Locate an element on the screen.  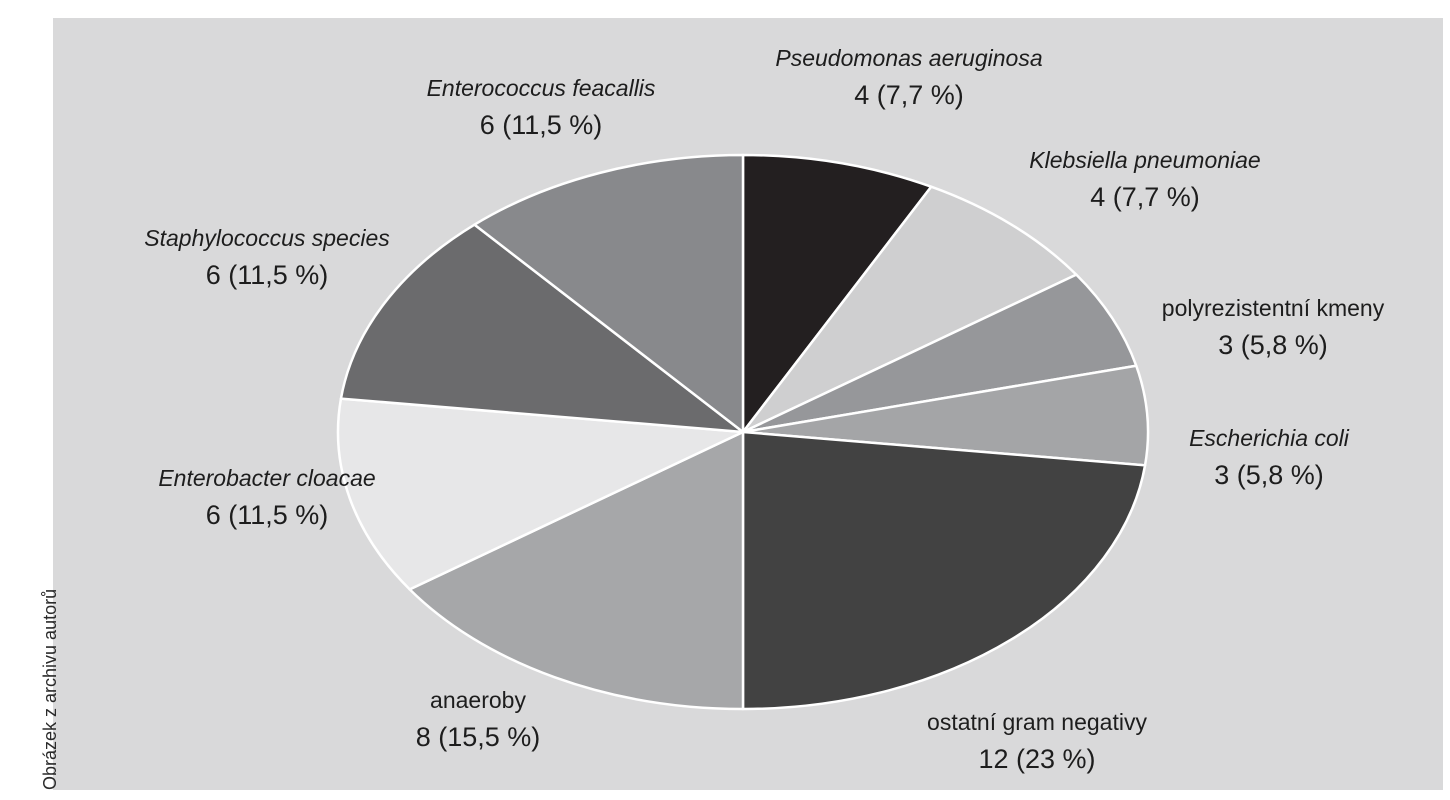
slice-label-name-9: Enterococcus feacallis is located at coordinates (541, 88).